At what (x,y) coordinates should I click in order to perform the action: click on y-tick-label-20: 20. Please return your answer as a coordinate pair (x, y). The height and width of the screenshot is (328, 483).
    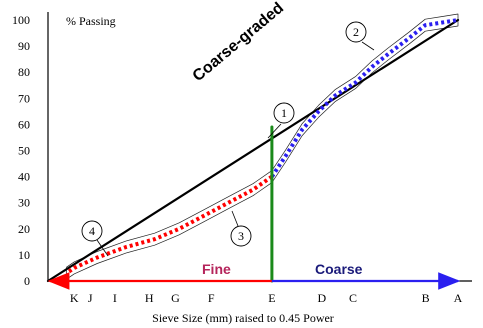
    Looking at the image, I should click on (24, 229).